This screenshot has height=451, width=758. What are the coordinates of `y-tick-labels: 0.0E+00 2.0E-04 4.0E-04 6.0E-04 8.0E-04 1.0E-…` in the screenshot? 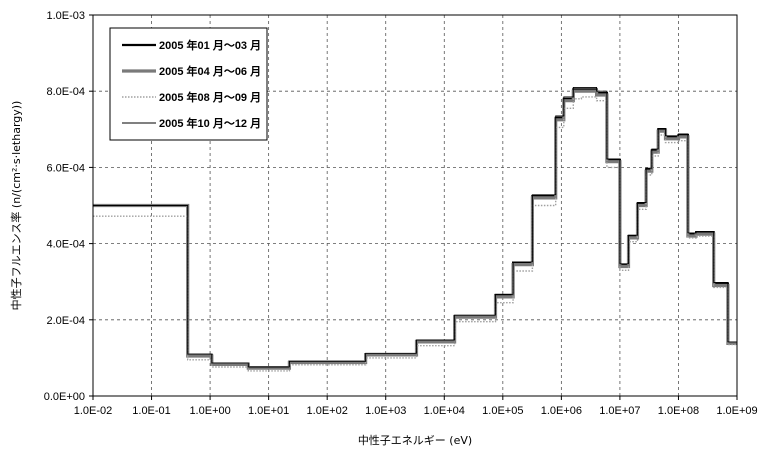 It's located at (68, 206).